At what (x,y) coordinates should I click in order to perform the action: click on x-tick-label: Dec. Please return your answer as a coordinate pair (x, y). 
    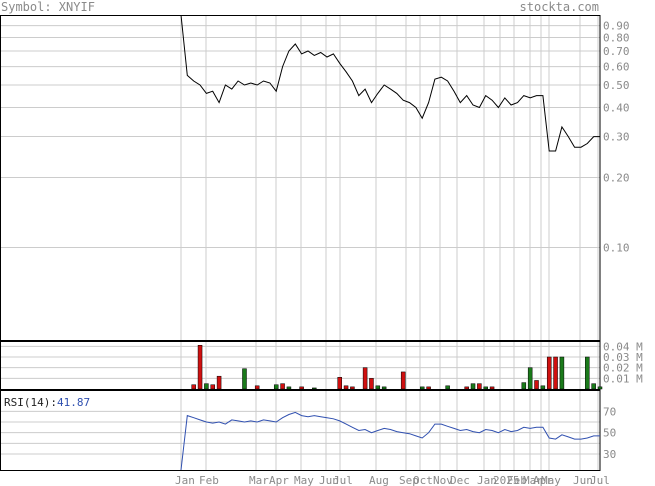
    Looking at the image, I should click on (460, 480).